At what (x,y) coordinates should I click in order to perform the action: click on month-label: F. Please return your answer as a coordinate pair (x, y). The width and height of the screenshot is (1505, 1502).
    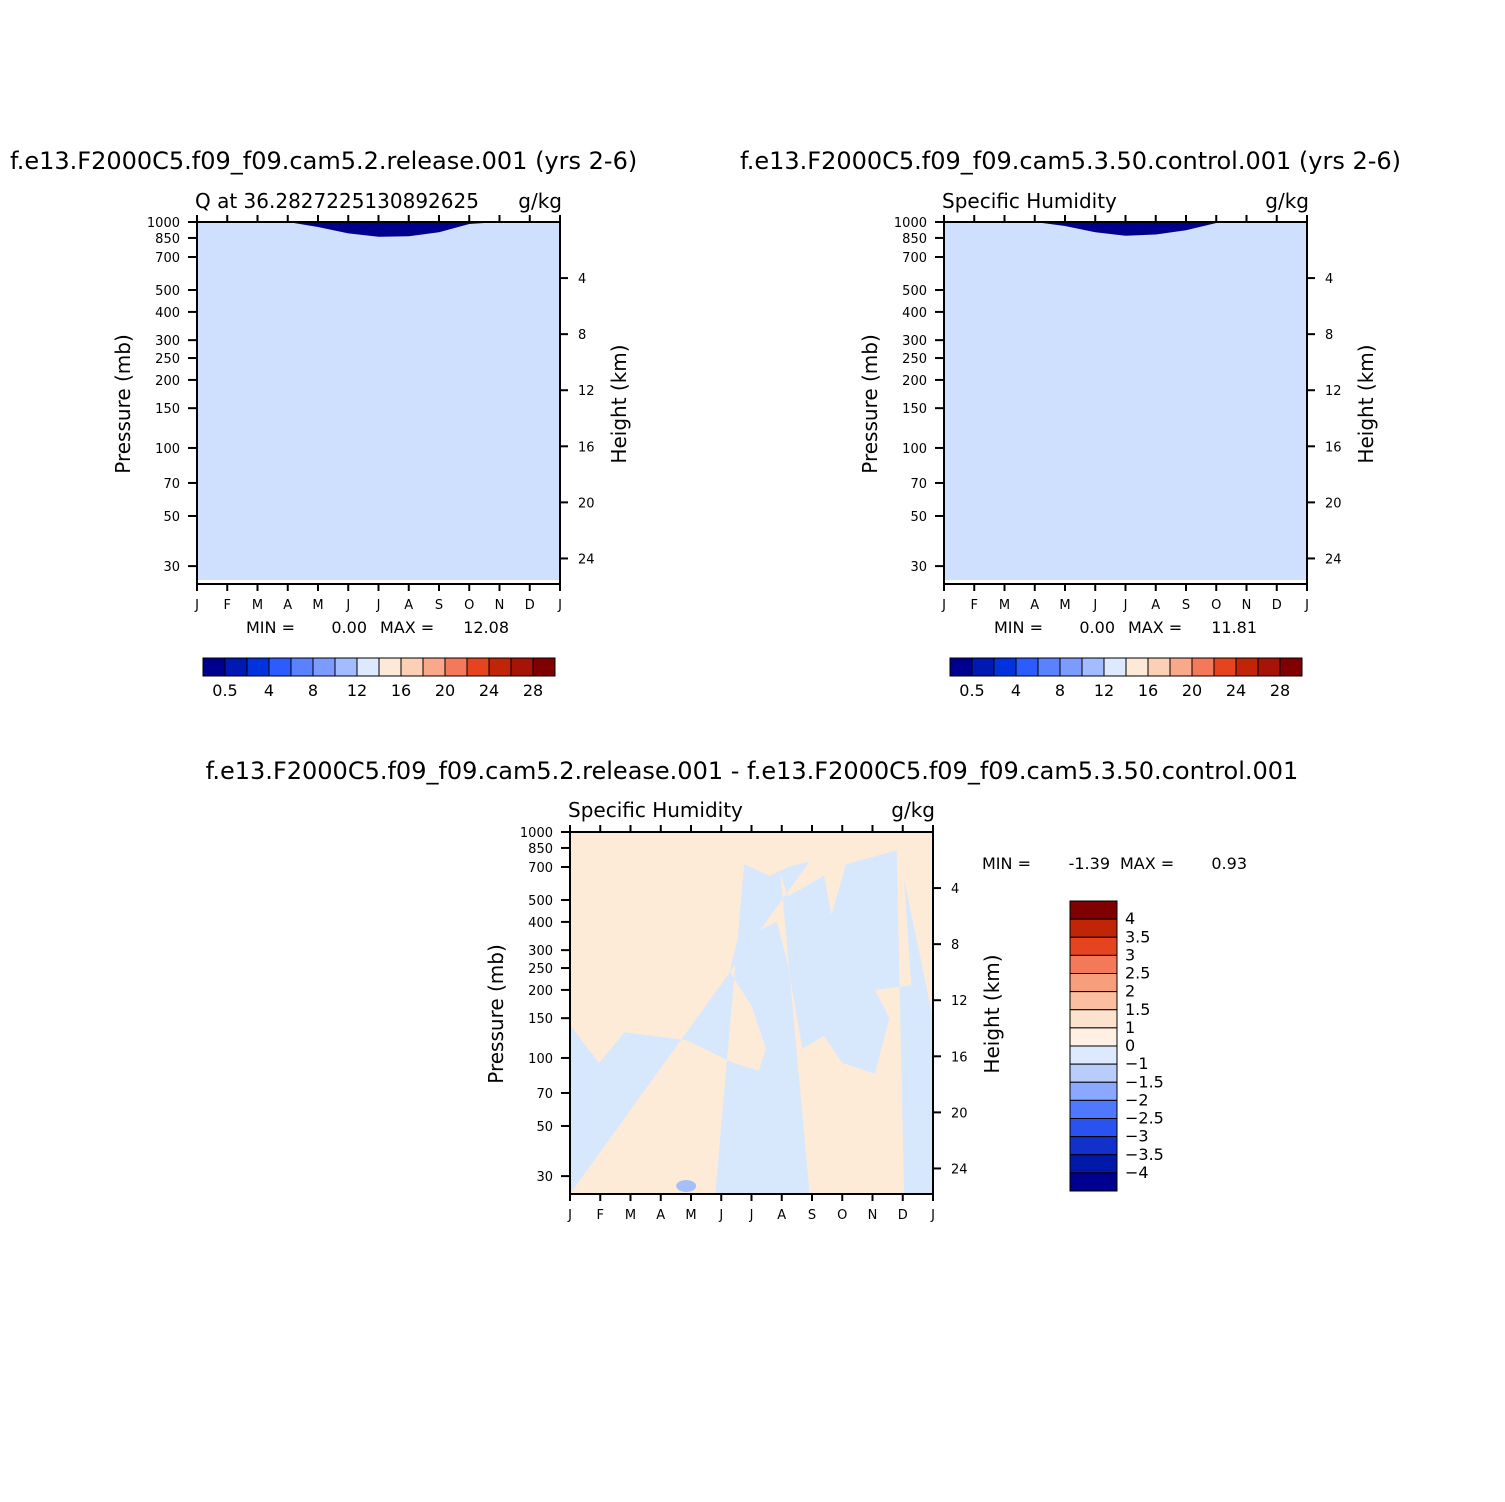
    Looking at the image, I should click on (974, 605).